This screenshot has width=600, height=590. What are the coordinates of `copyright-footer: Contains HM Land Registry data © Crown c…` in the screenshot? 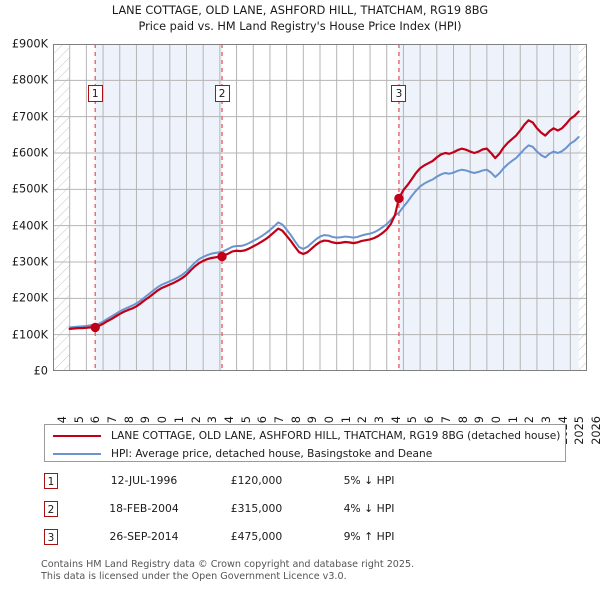 It's located at (306, 570).